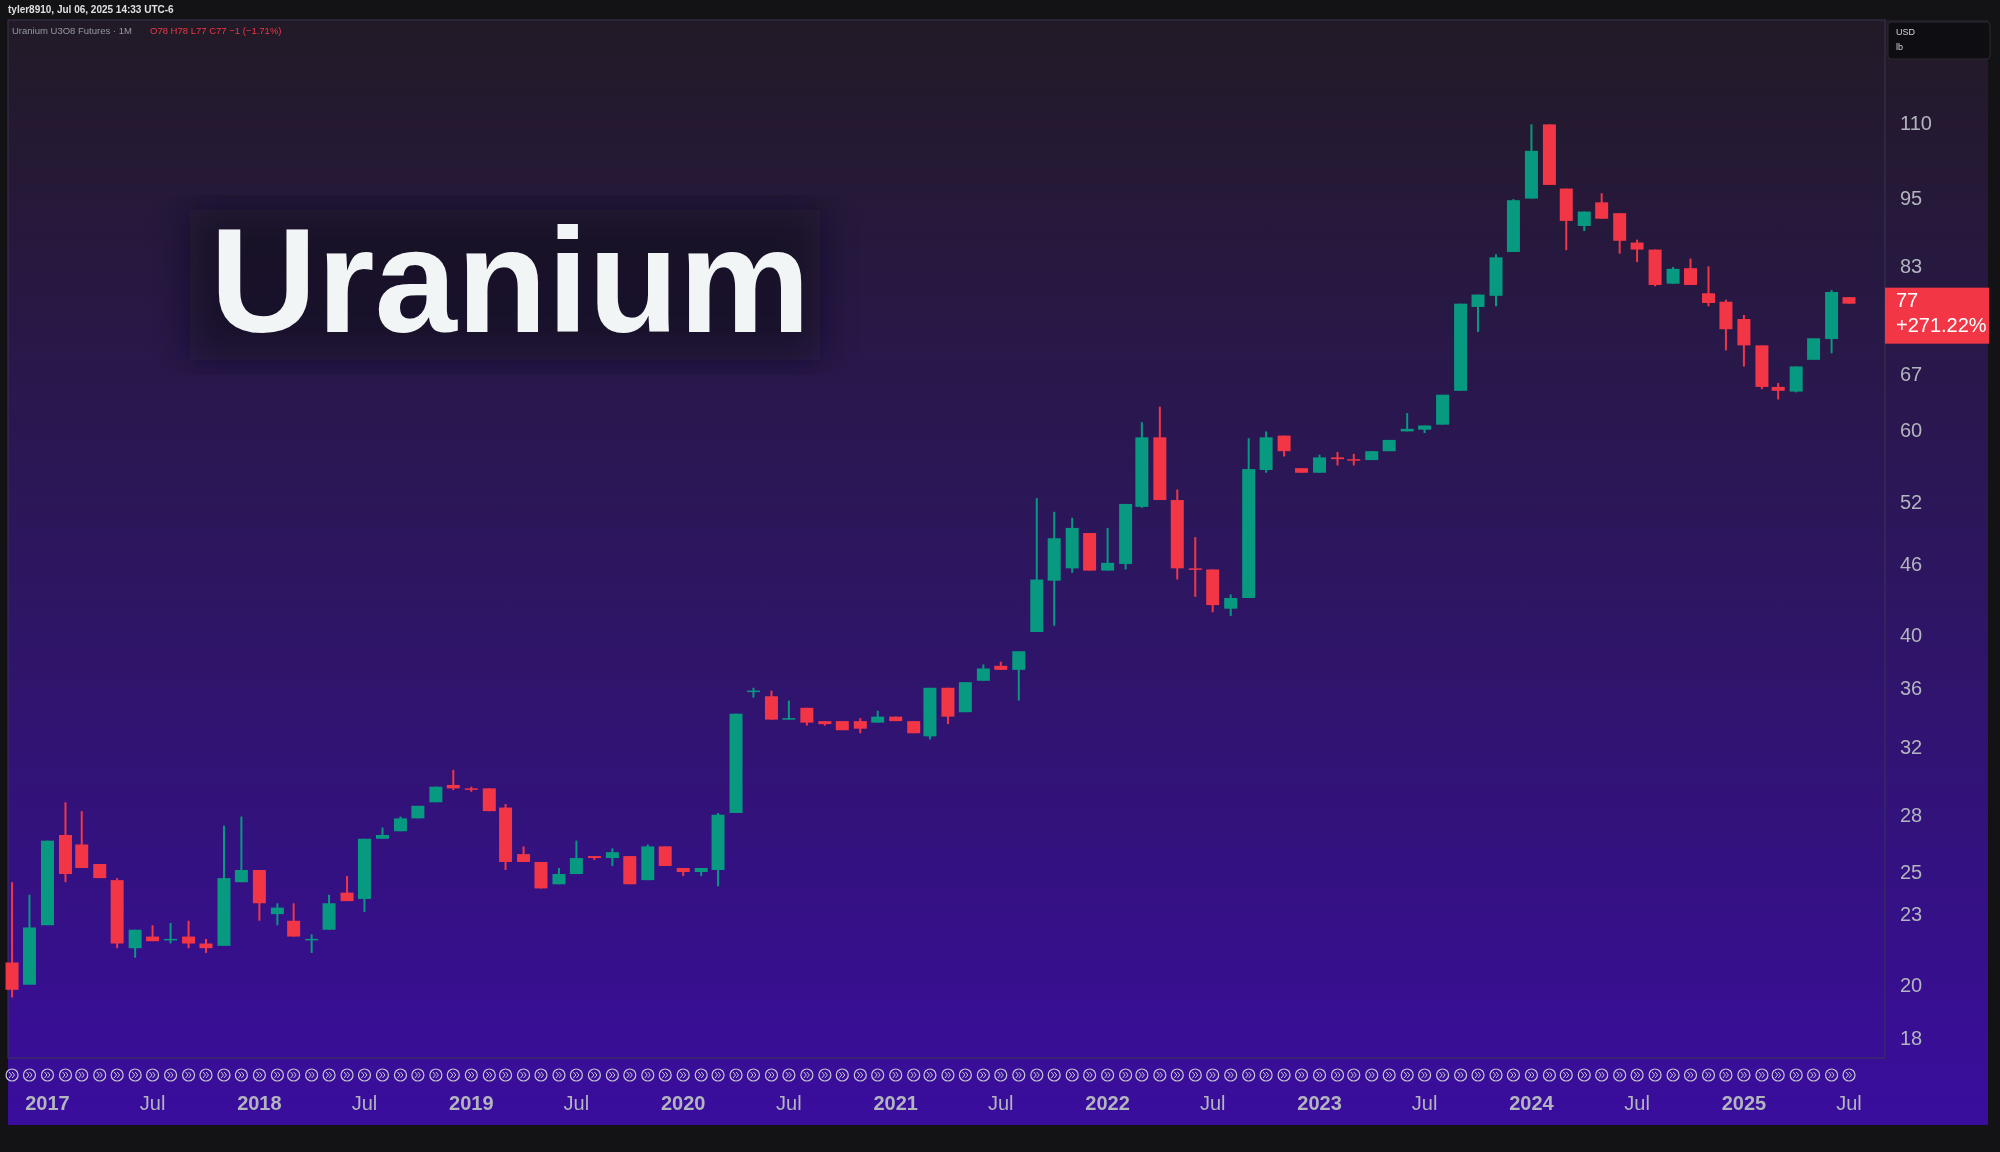  What do you see at coordinates (1911, 747) in the screenshot?
I see `y-tick-label: 32` at bounding box center [1911, 747].